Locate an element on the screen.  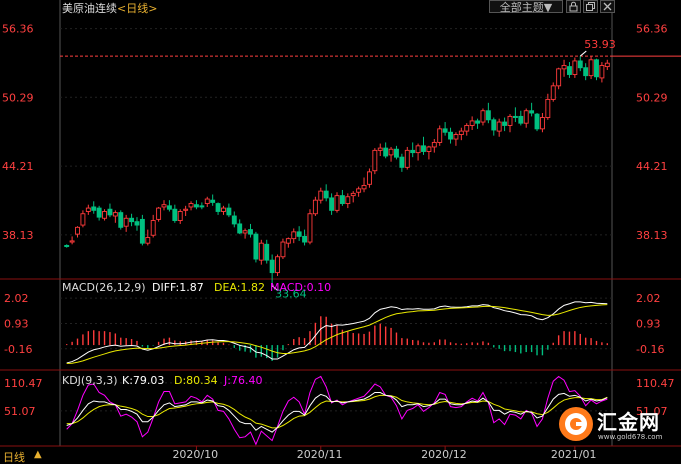
date-axis-label: 2020/12 is located at coordinates (444, 454).